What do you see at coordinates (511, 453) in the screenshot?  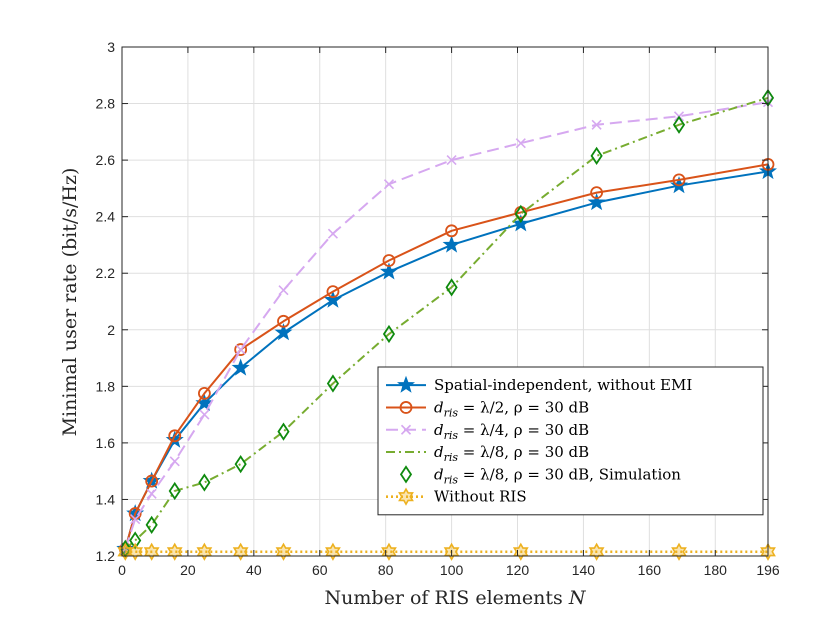 I see `legend-label: dris = λ/8, ρ = 30 dB` at bounding box center [511, 453].